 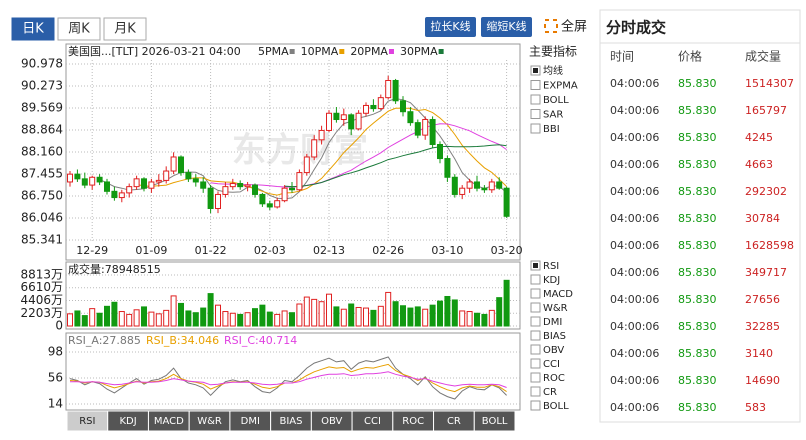 What do you see at coordinates (300, 151) in the screenshot?
I see `watermark: 东方财富` at bounding box center [300, 151].